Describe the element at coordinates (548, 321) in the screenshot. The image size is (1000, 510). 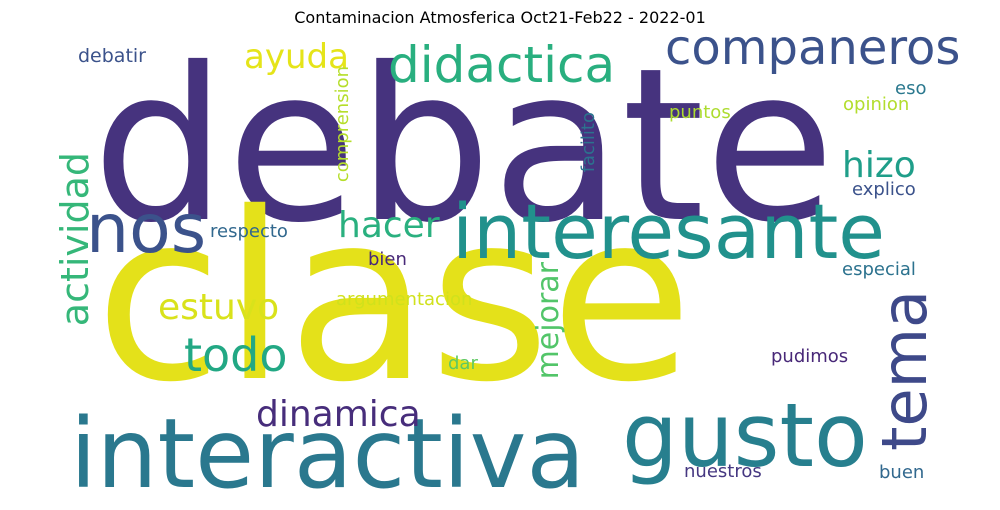
I see `word-mejorar: mejorar` at that location.